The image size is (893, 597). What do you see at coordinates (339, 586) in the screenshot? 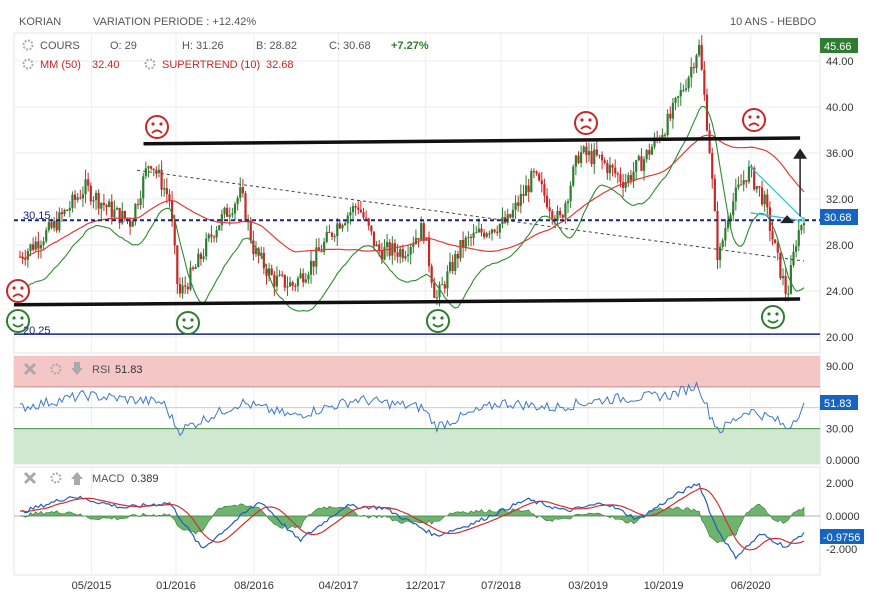
I see `x-tick-label: 04/2017` at bounding box center [339, 586].